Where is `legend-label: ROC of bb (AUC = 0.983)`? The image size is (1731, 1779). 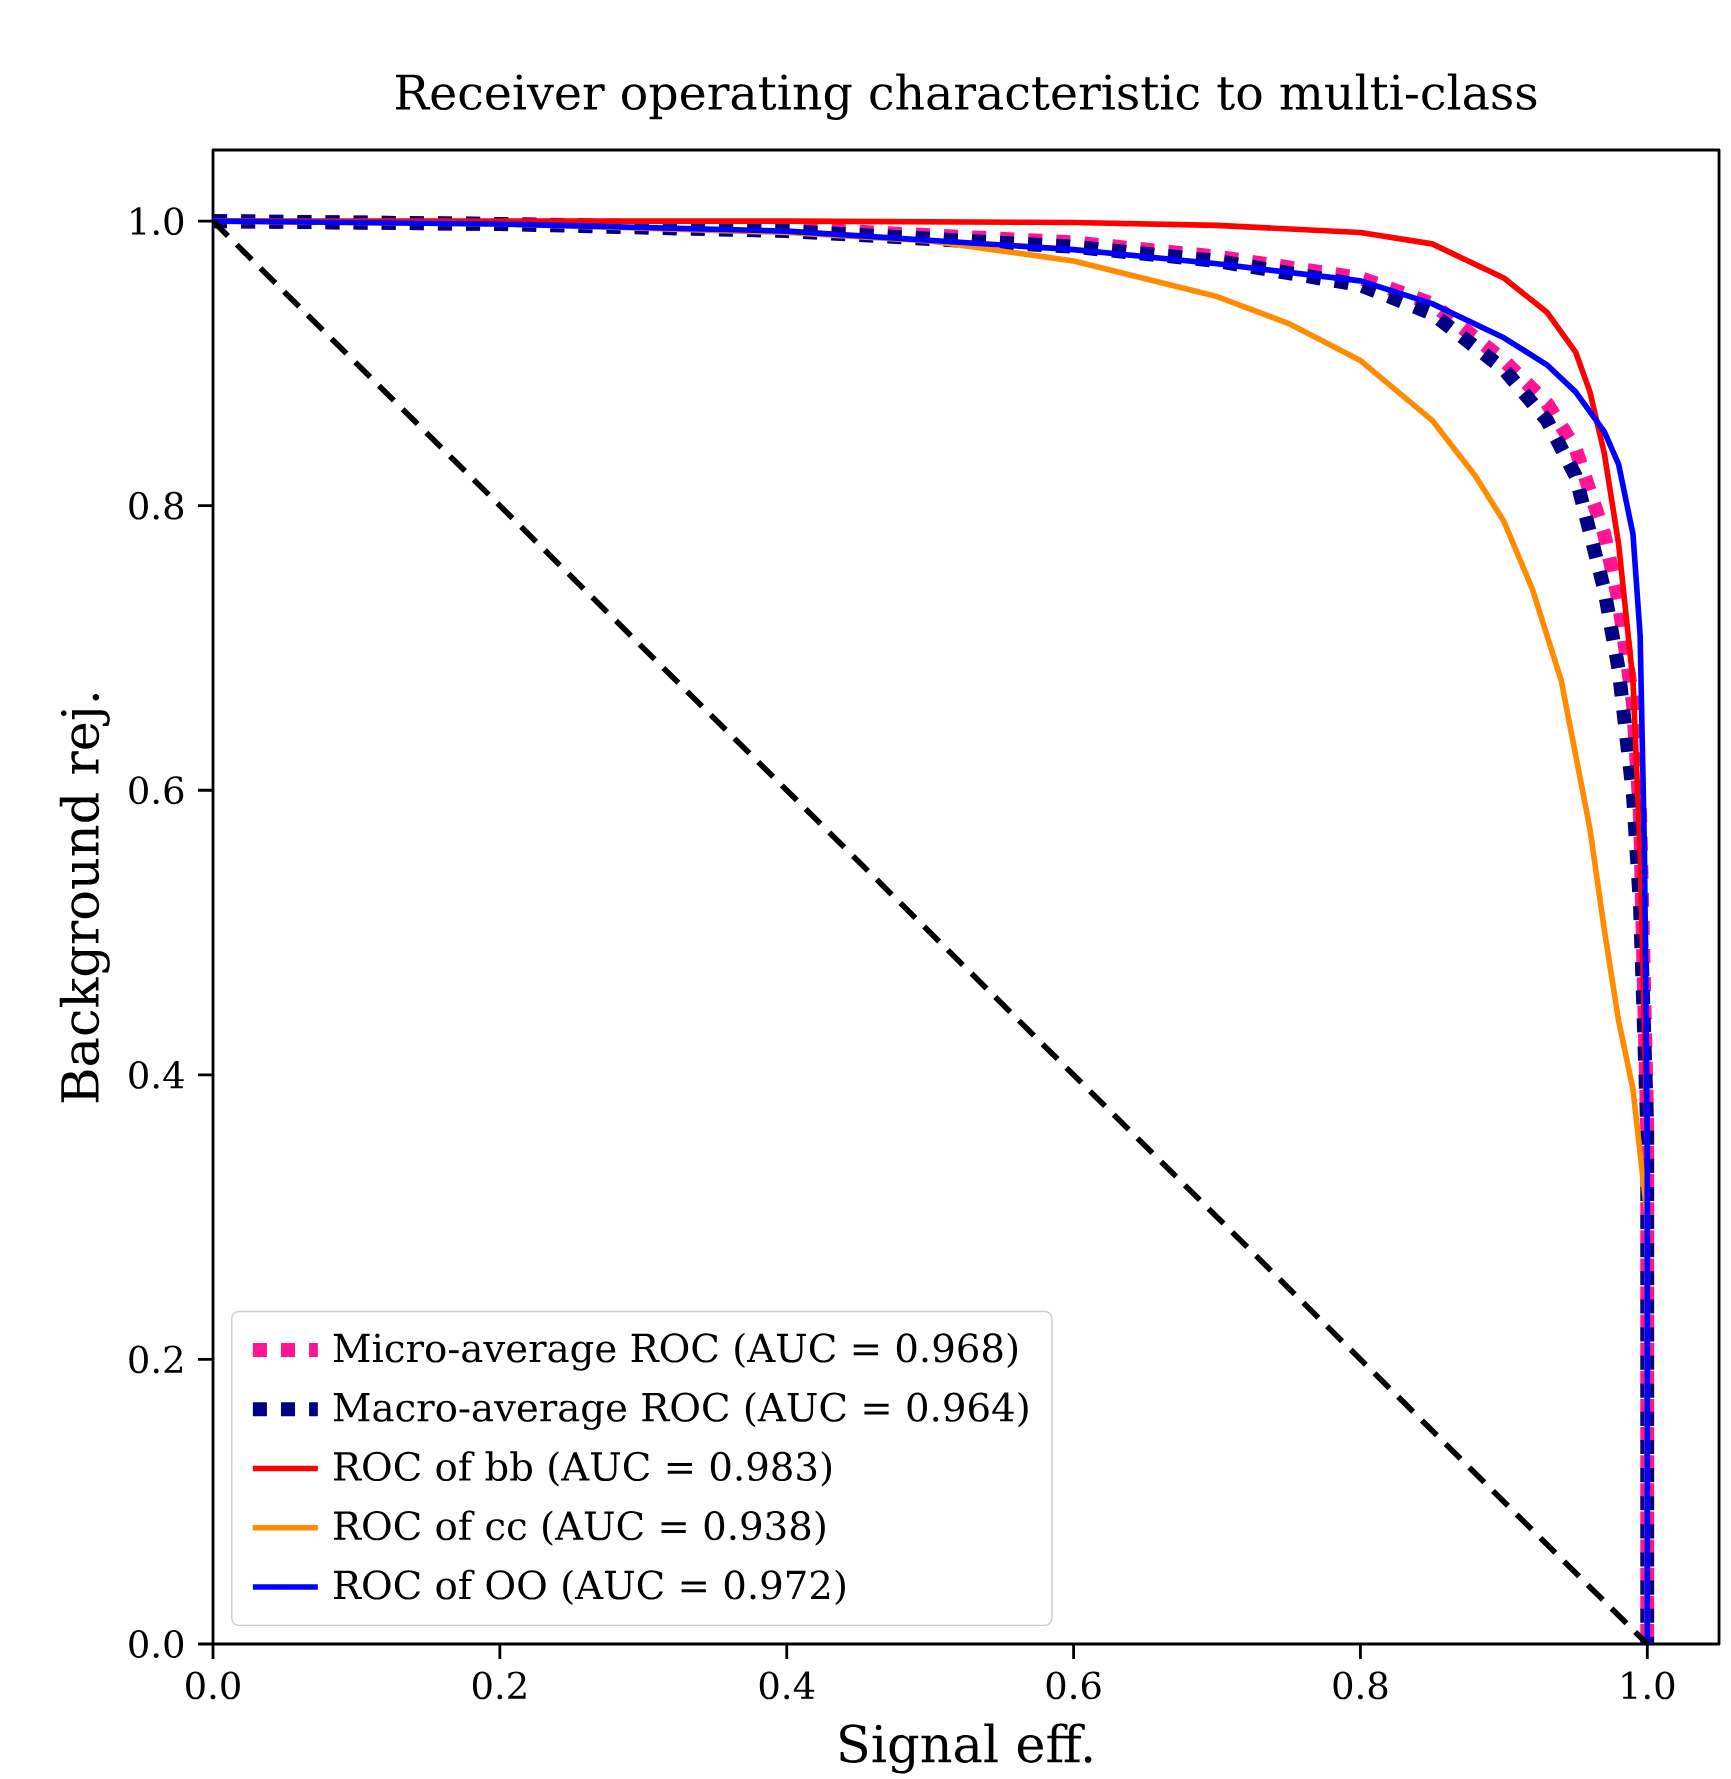
legend-label: ROC of bb (AUC = 0.983) is located at coordinates (583, 1469).